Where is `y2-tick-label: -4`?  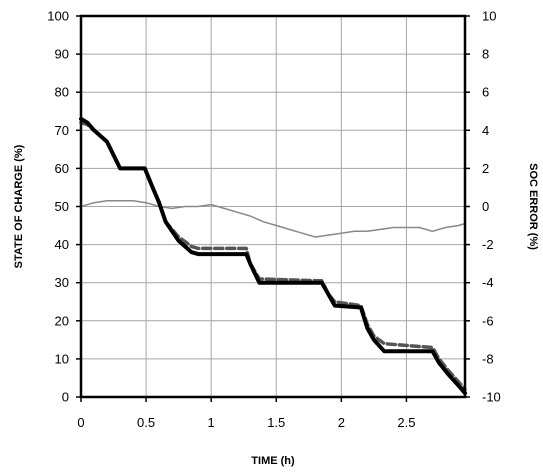 y2-tick-label: -4 is located at coordinates (488, 282).